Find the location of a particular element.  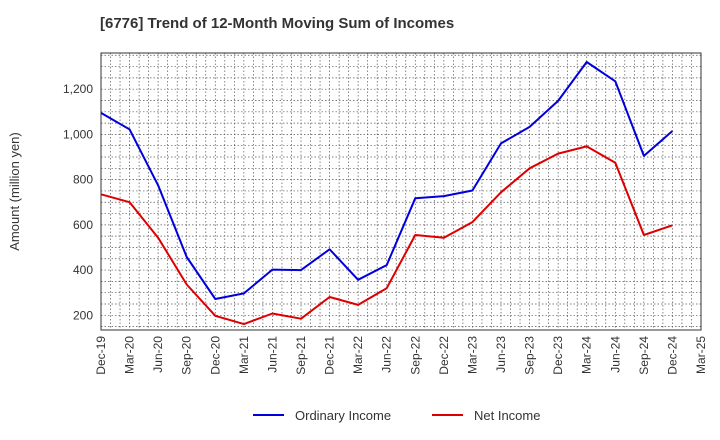

x-tick-label: Mar-21 is located at coordinates (244, 355).